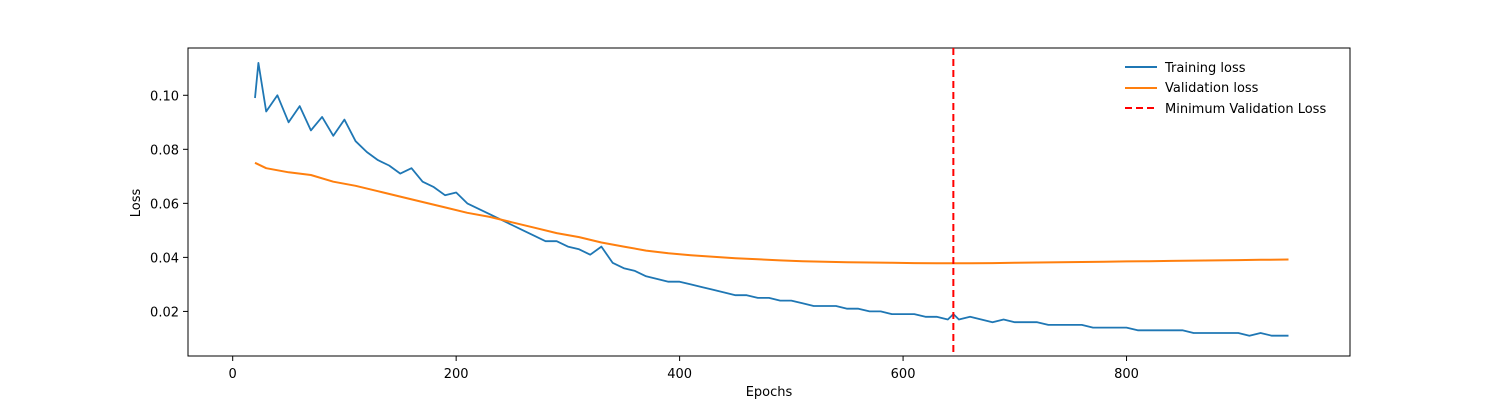  What do you see at coordinates (1212, 88) in the screenshot?
I see `legend-label-validation: Validation loss` at bounding box center [1212, 88].